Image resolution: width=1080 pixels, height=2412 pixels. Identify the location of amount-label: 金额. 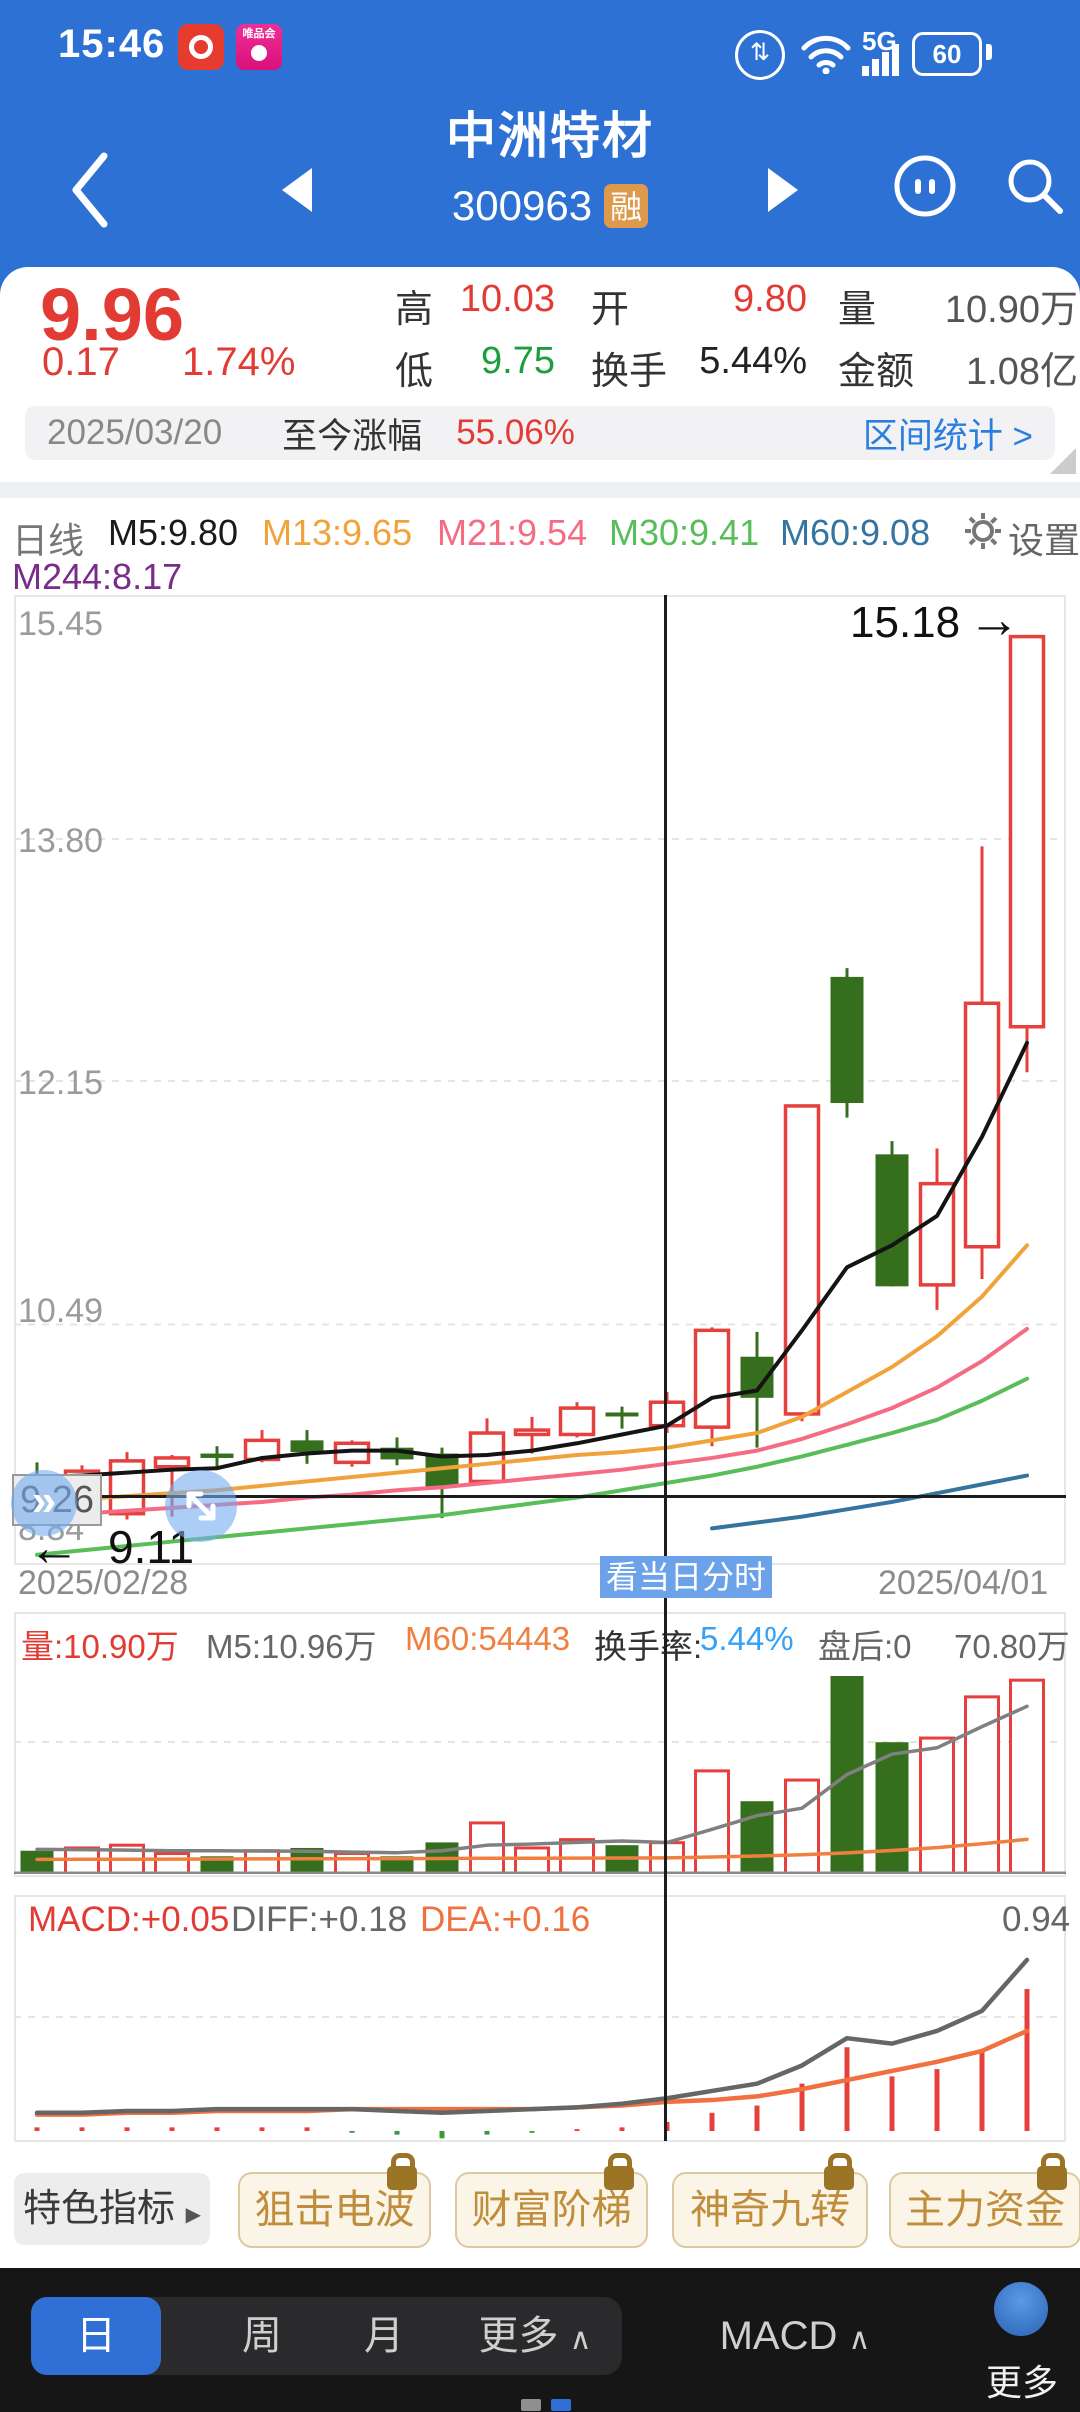
(876, 372).